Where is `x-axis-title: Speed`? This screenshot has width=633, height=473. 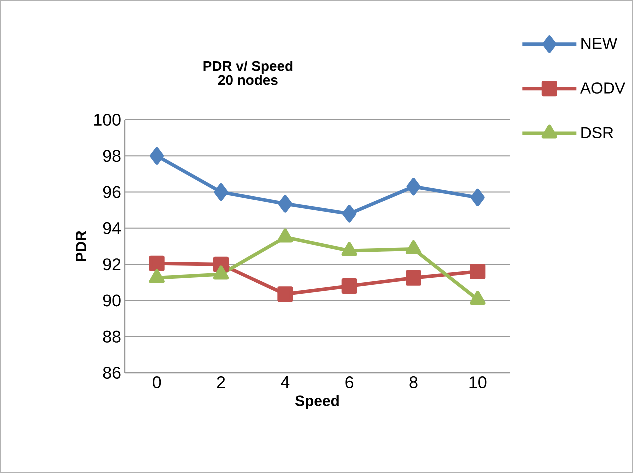 x-axis-title: Speed is located at coordinates (317, 402).